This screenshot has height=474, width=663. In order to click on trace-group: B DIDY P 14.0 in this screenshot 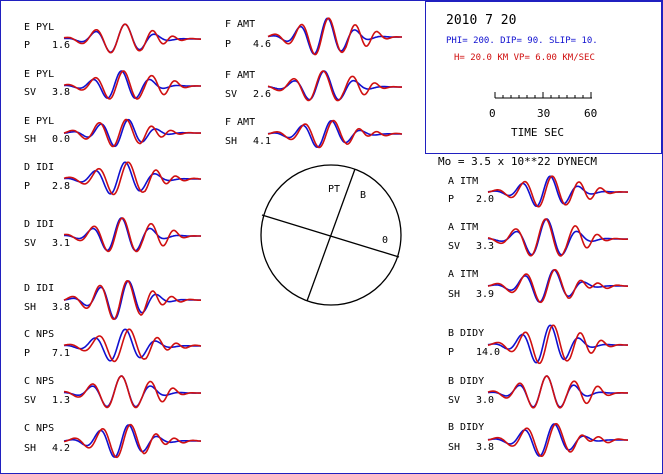, I will do `click(538, 344)`.